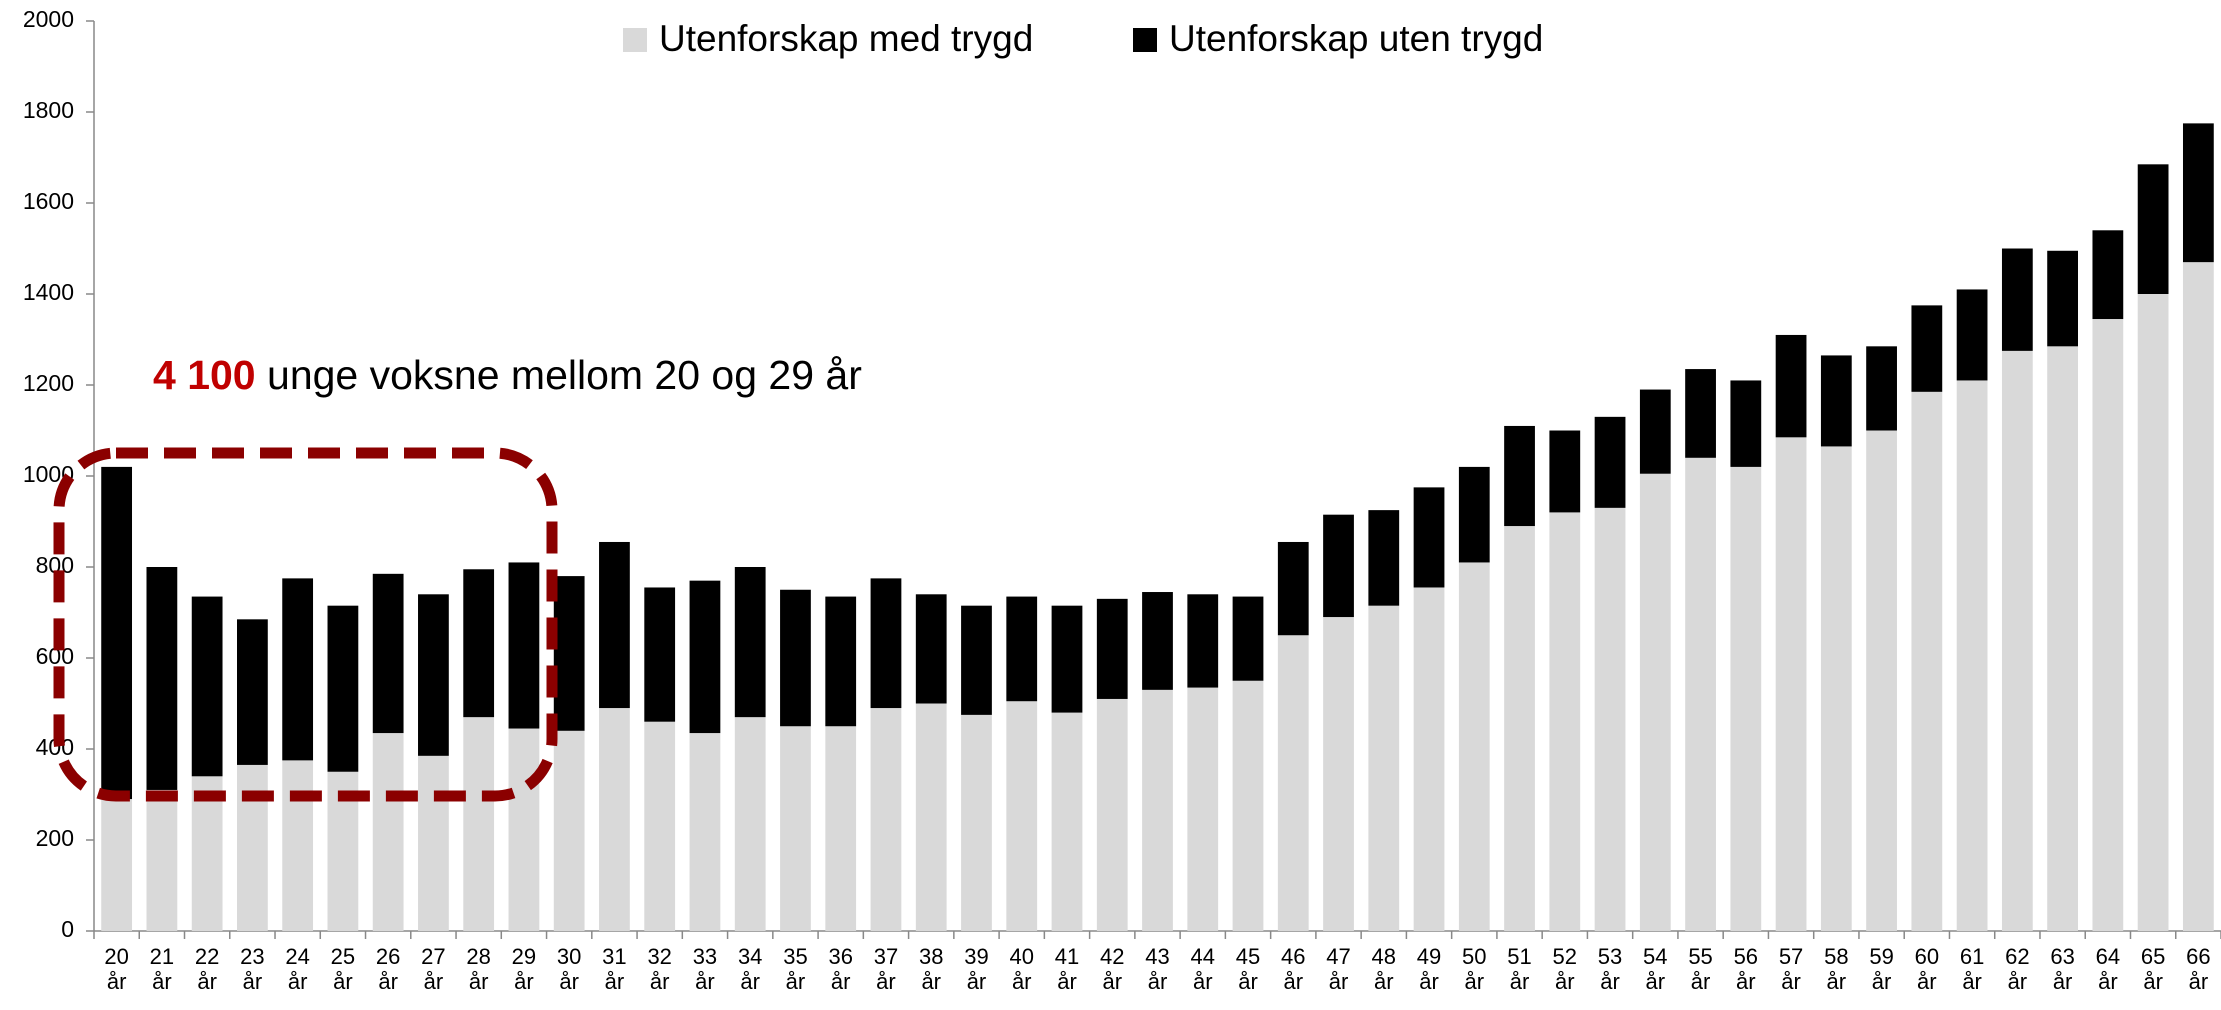 Image resolution: width=2221 pixels, height=1010 pixels. Describe the element at coordinates (1927, 969) in the screenshot. I see `x-tick-label: 60 år` at that location.